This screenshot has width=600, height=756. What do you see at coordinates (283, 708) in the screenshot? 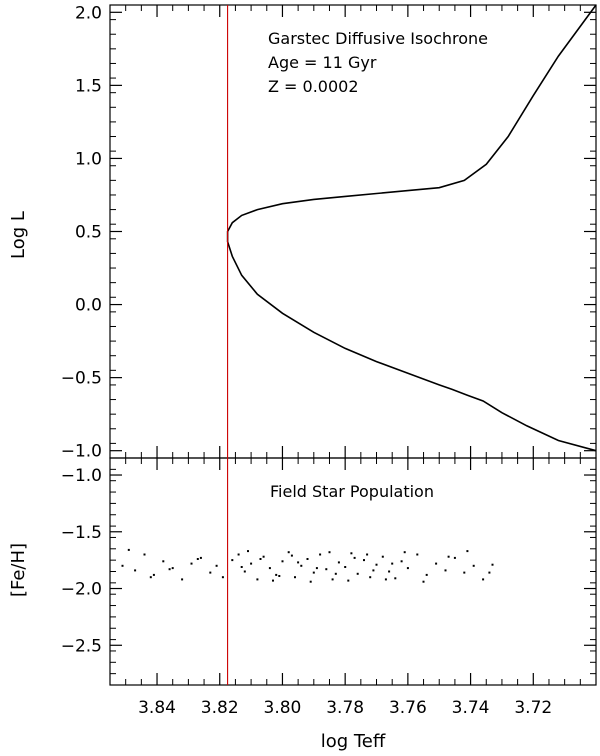
I see `x-tick-label: 3.80` at bounding box center [283, 708].